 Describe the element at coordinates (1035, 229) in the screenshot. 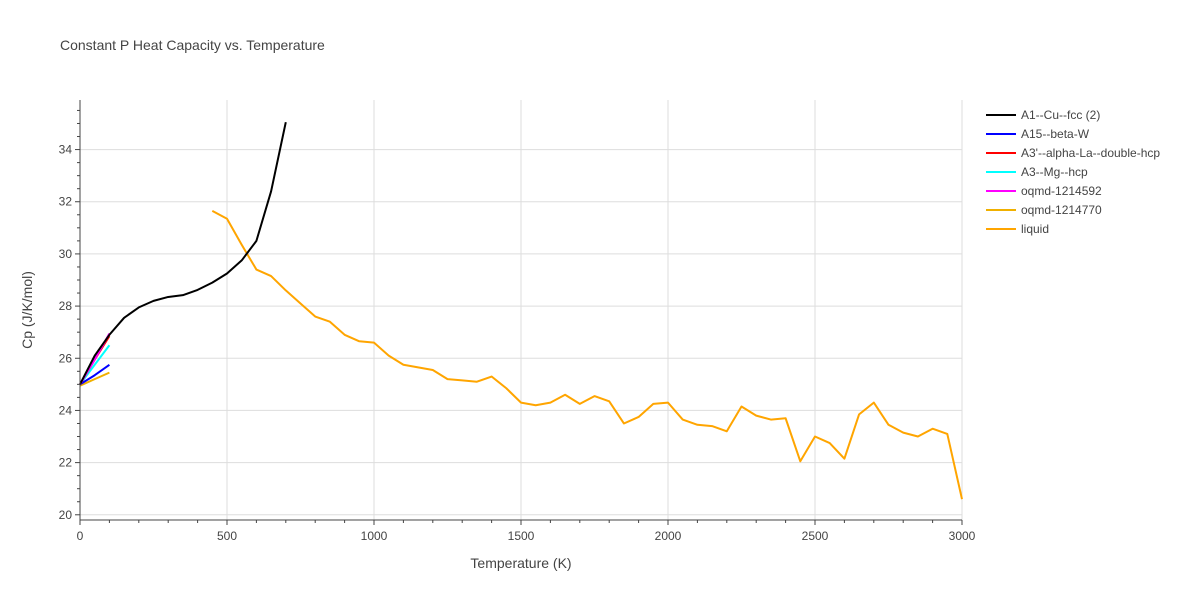

I see `legend-item-label: liquid` at that location.